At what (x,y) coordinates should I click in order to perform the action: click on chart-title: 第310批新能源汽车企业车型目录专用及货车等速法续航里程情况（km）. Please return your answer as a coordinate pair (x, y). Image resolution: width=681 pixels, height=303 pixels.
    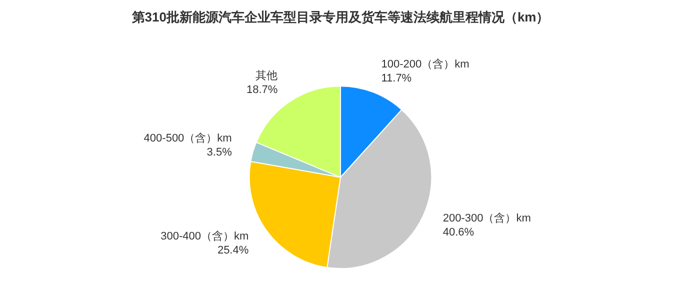
    Looking at the image, I should click on (340, 16).